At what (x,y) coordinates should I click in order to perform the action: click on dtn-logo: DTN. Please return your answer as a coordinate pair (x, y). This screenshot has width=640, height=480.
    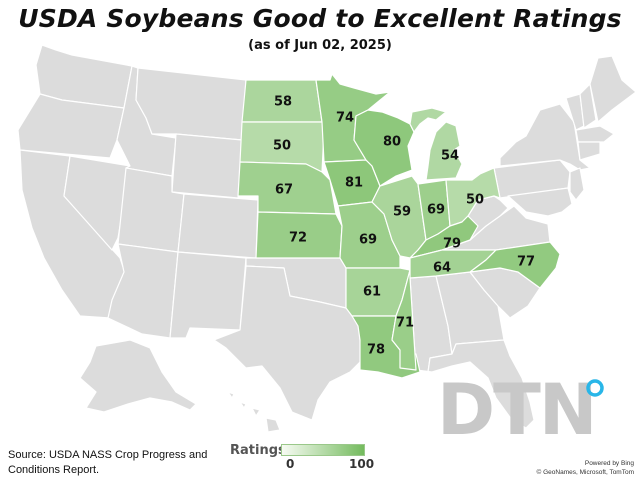
    Looking at the image, I should click on (520, 408).